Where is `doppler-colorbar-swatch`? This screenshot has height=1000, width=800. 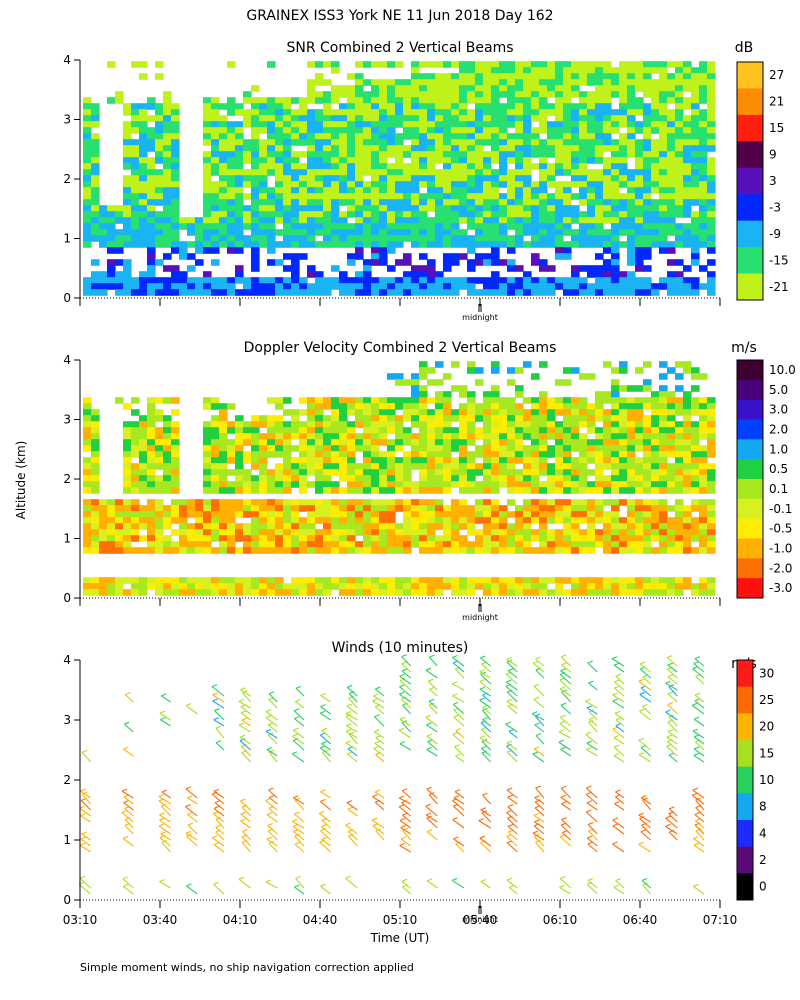
doppler-colorbar-swatch is located at coordinates (750, 568).